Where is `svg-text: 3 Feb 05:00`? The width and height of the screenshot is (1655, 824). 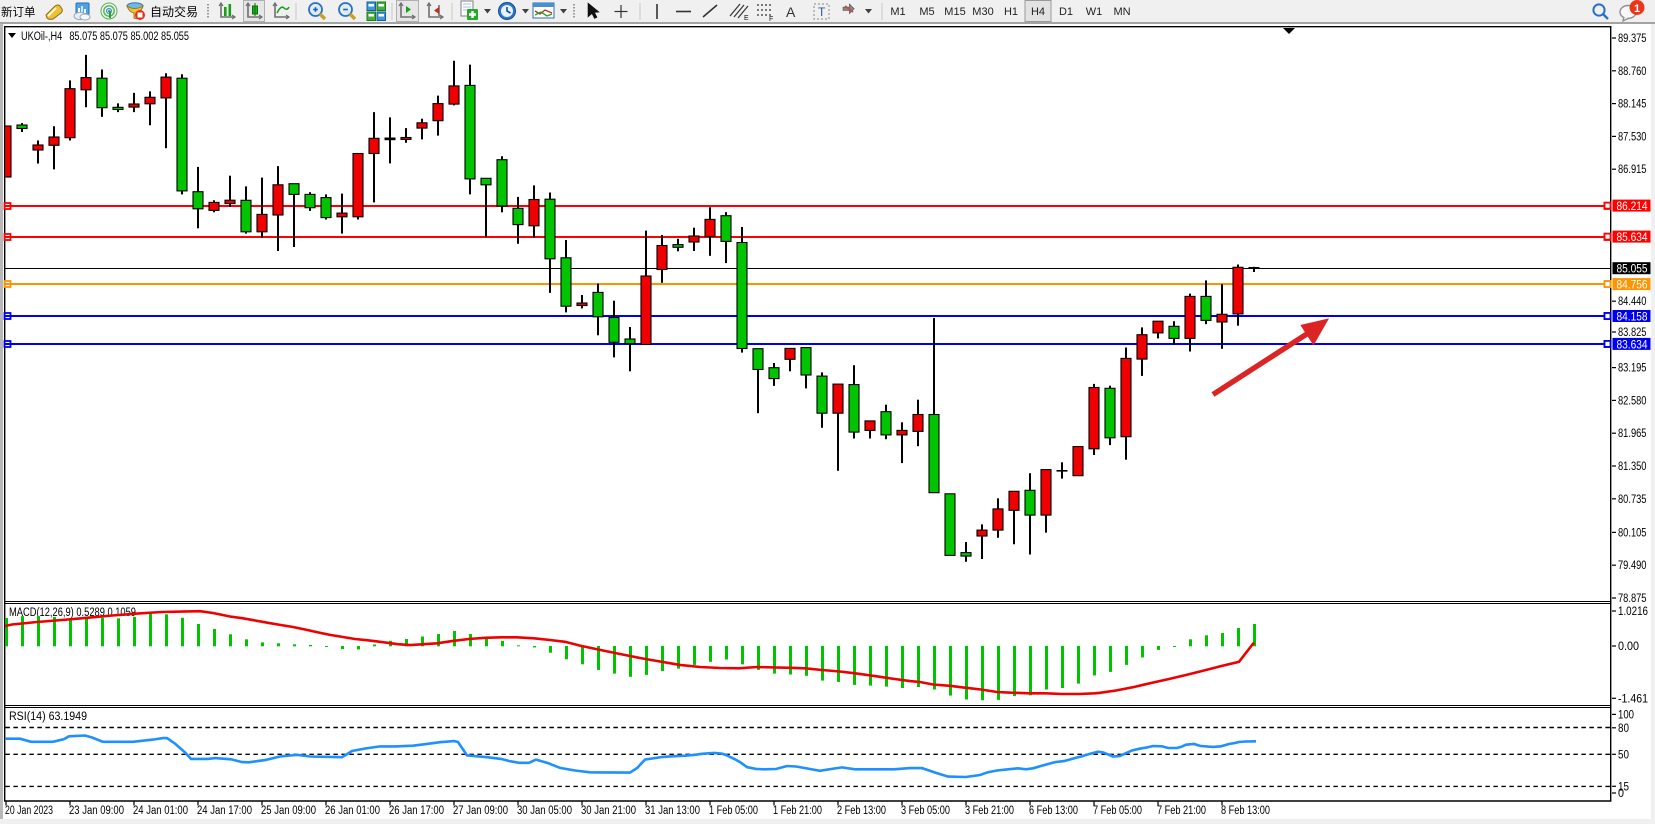
svg-text: 3 Feb 05:00 is located at coordinates (925, 811).